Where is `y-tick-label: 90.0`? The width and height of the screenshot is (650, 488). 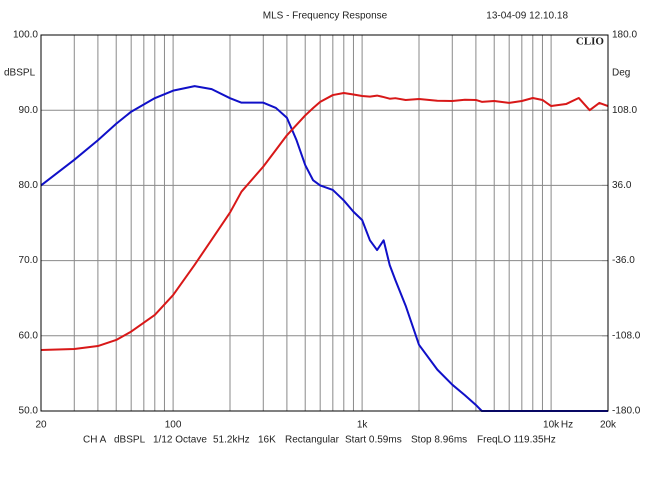 y-tick-label: 90.0 is located at coordinates (29, 110).